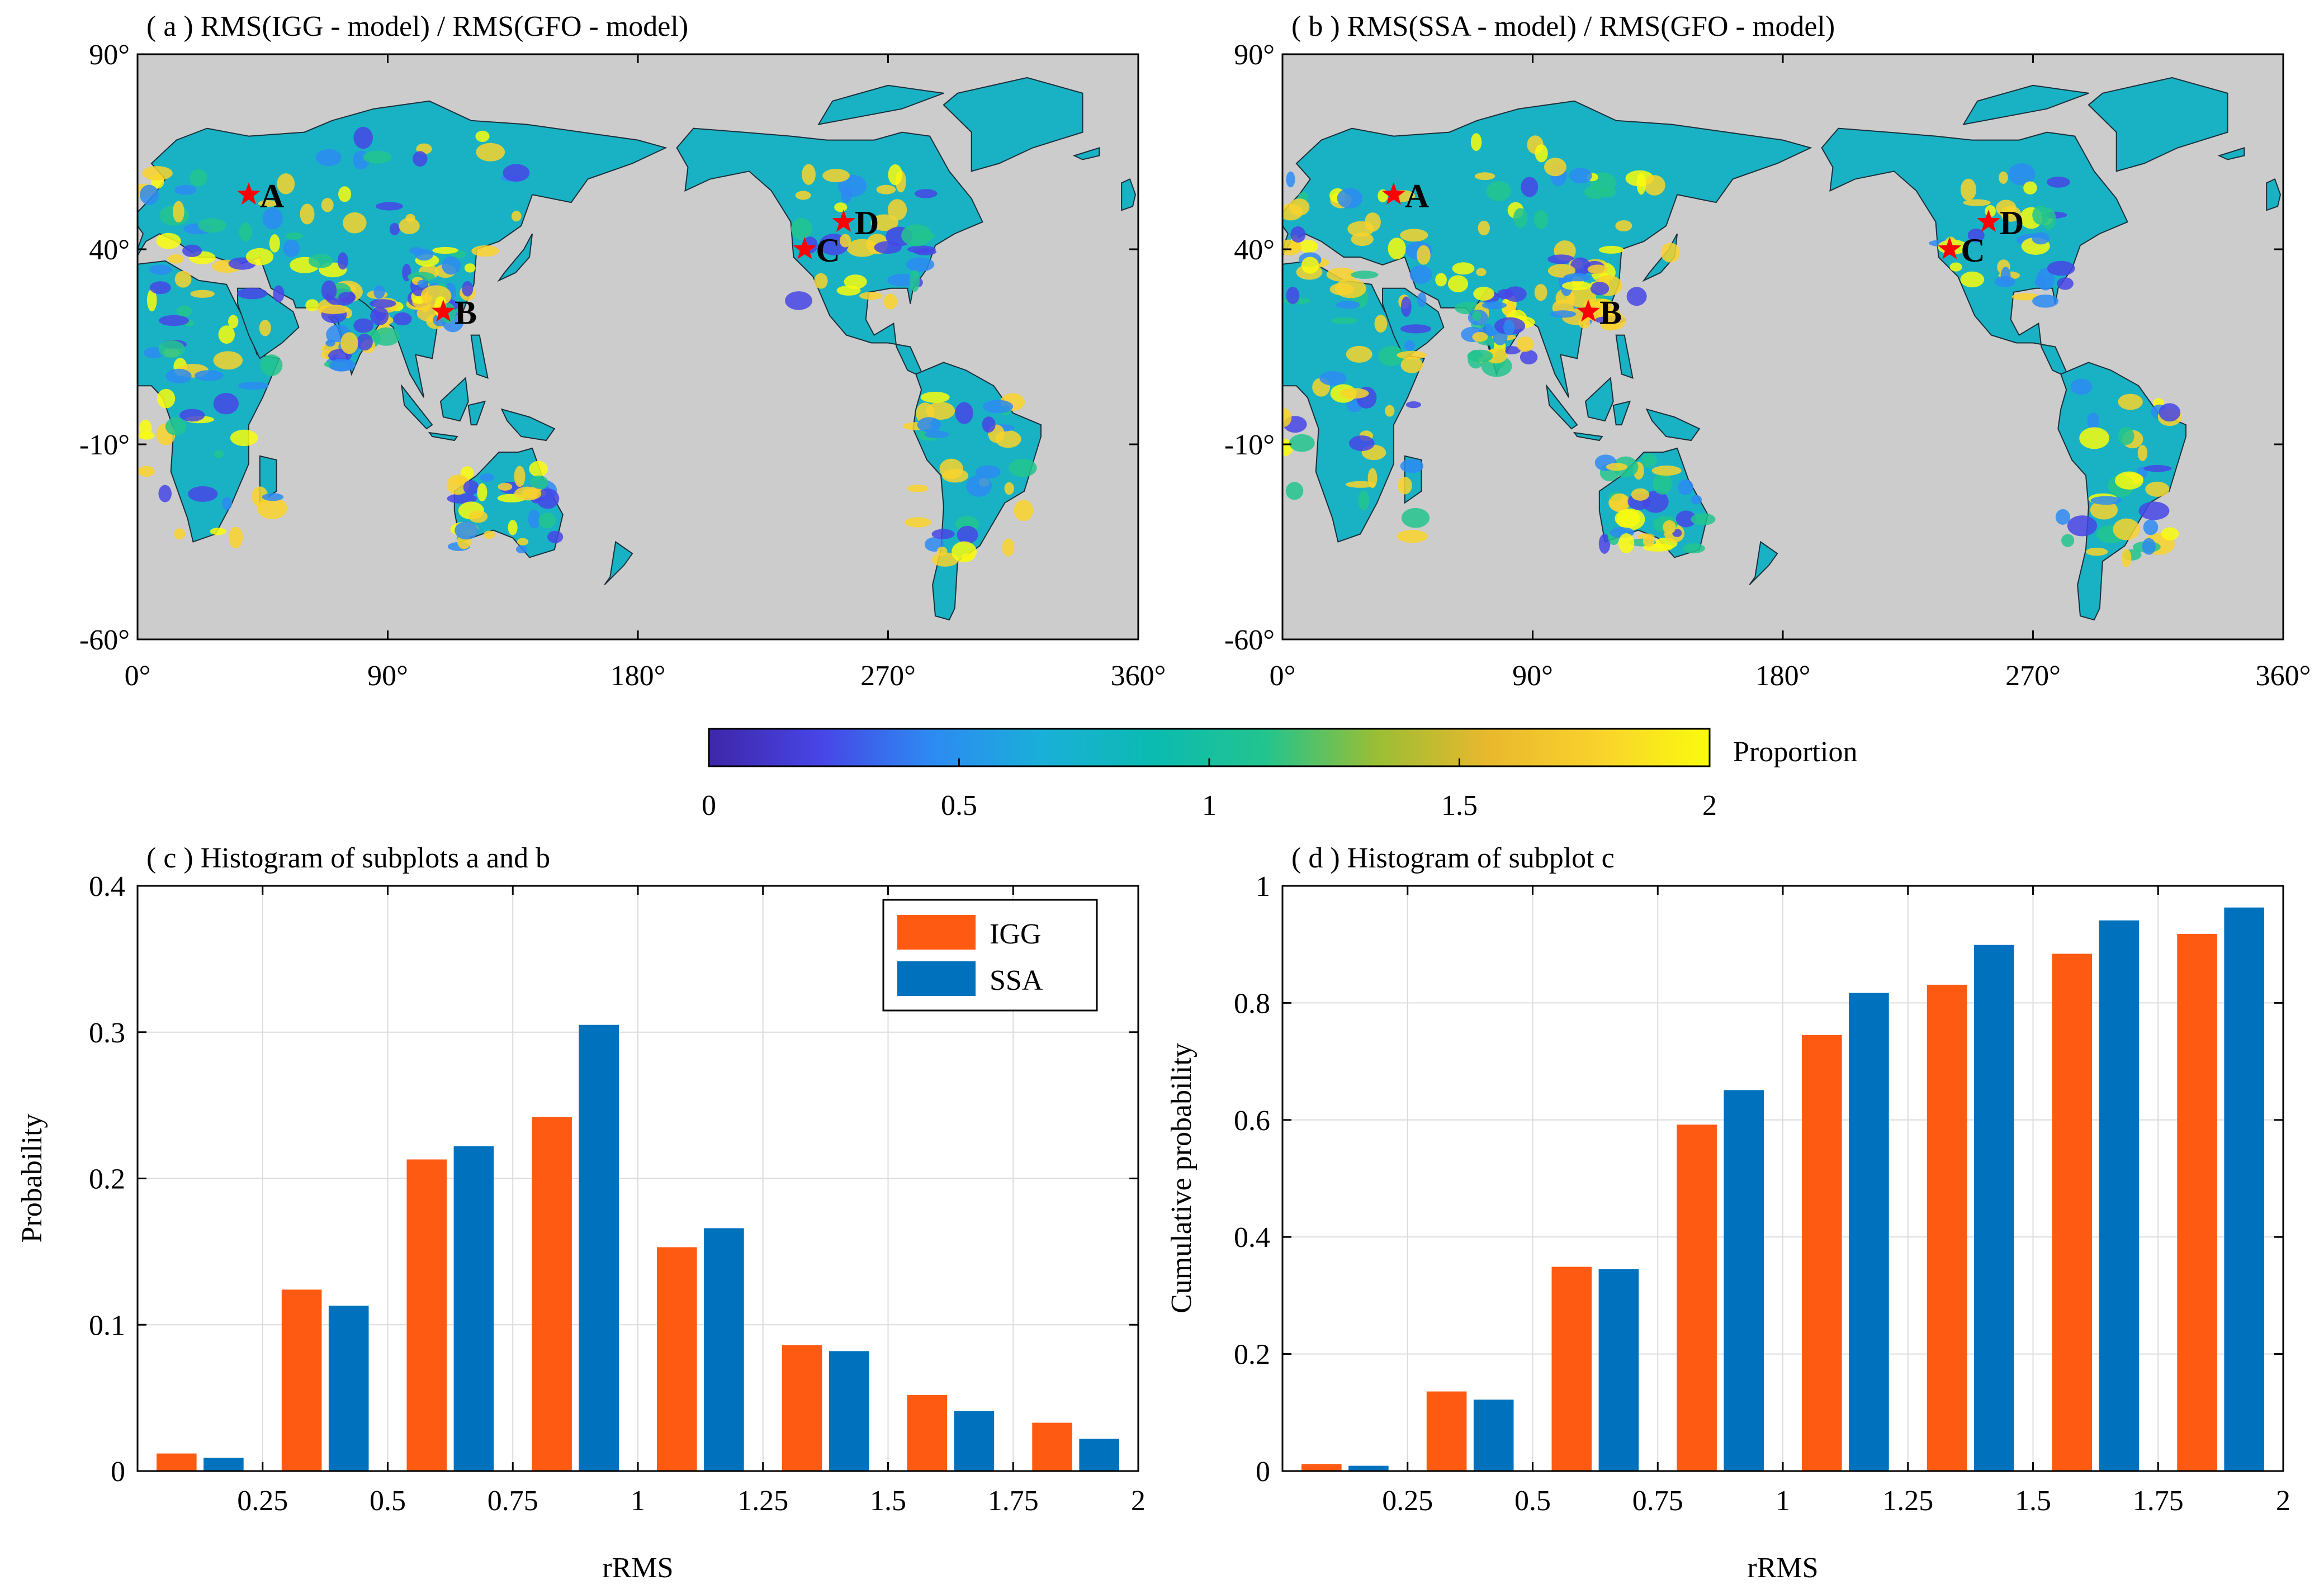 The height and width of the screenshot is (1594, 2324). What do you see at coordinates (1417, 196) in the screenshot?
I see `station-marker-label: A` at bounding box center [1417, 196].